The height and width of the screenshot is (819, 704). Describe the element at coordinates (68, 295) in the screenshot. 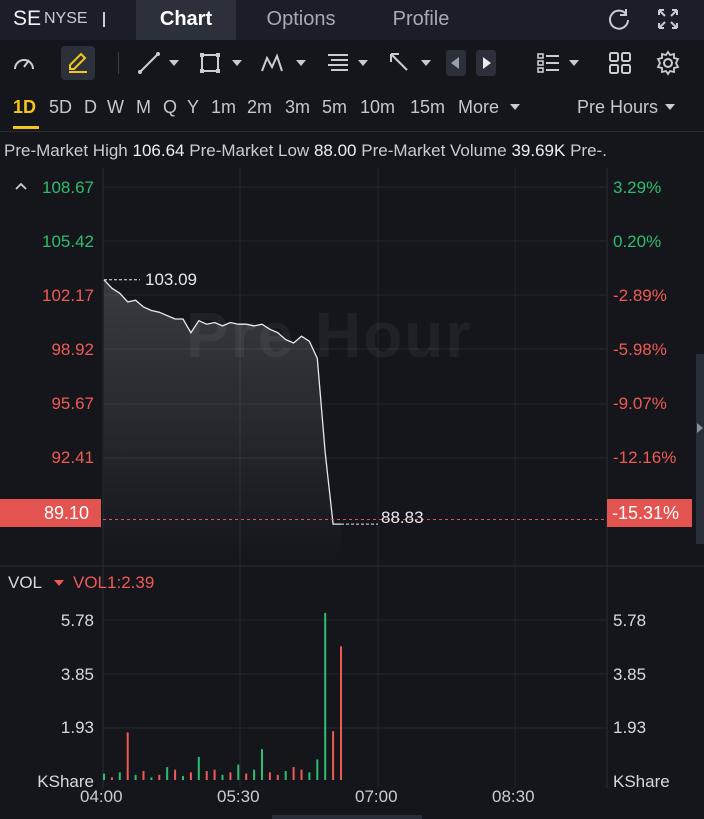

I see `price-tick: 102.17` at that location.